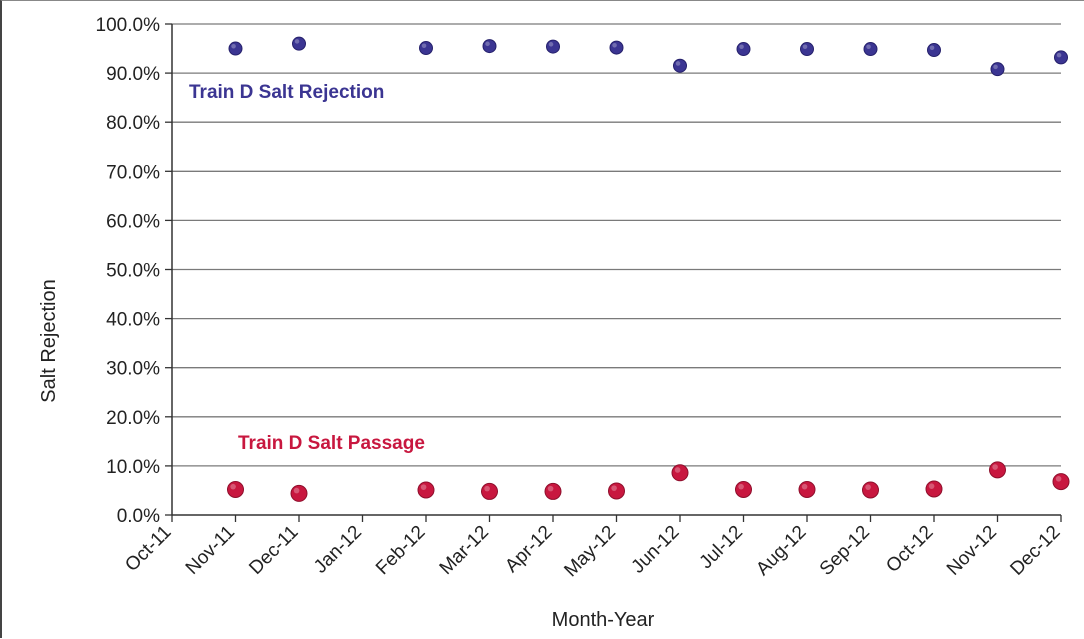  What do you see at coordinates (133, 74) in the screenshot?
I see `y-tick-label: 90.0%` at bounding box center [133, 74].